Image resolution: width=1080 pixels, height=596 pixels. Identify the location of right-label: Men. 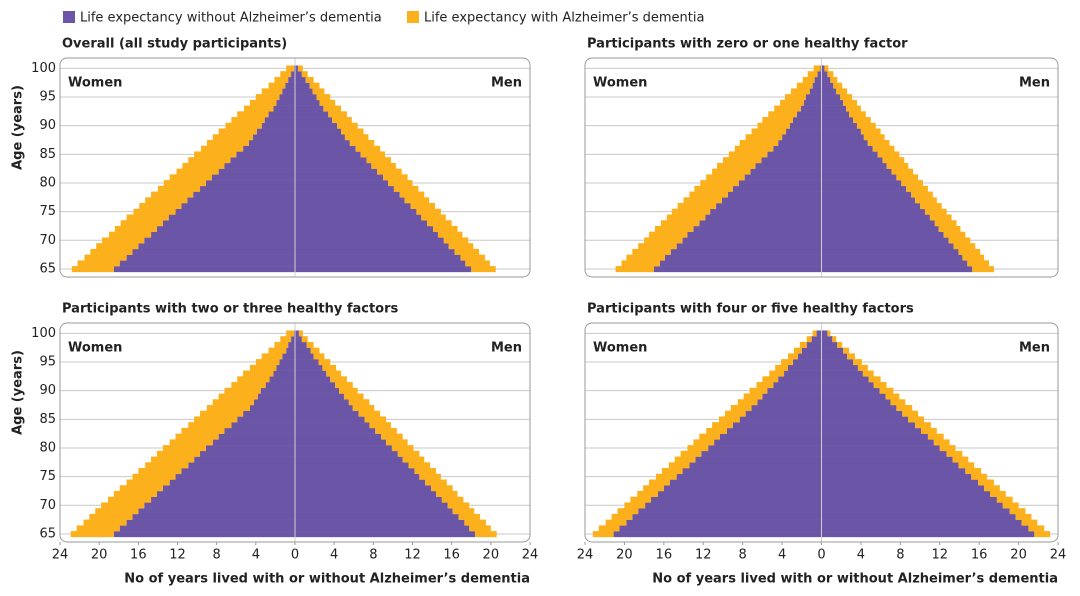
(506, 83).